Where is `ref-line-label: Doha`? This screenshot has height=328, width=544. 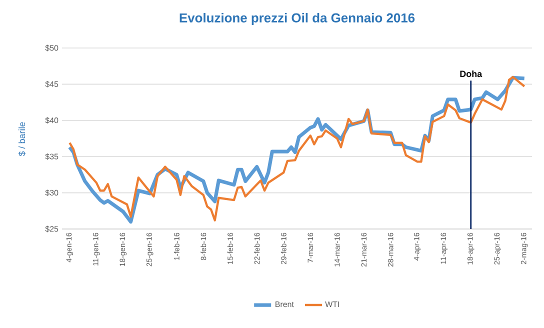
ref-line-label: Doha is located at coordinates (471, 74).